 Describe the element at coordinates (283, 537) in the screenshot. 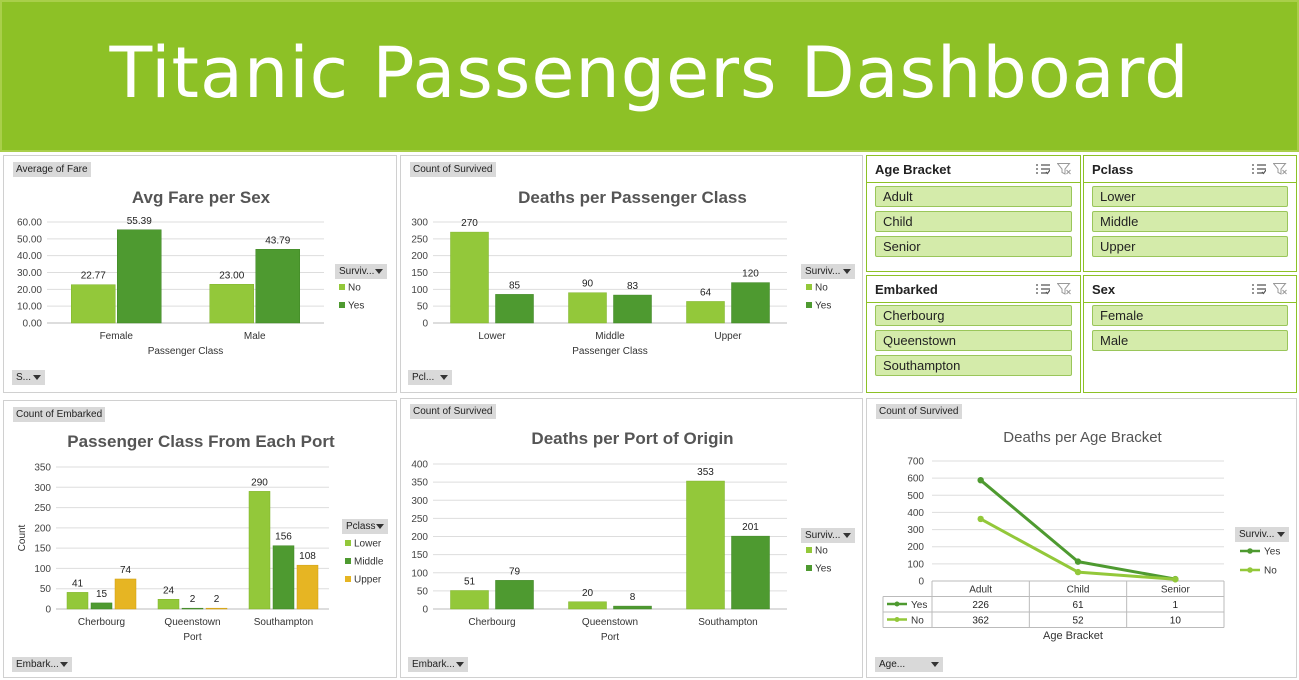

I see `data-label: 156` at that location.